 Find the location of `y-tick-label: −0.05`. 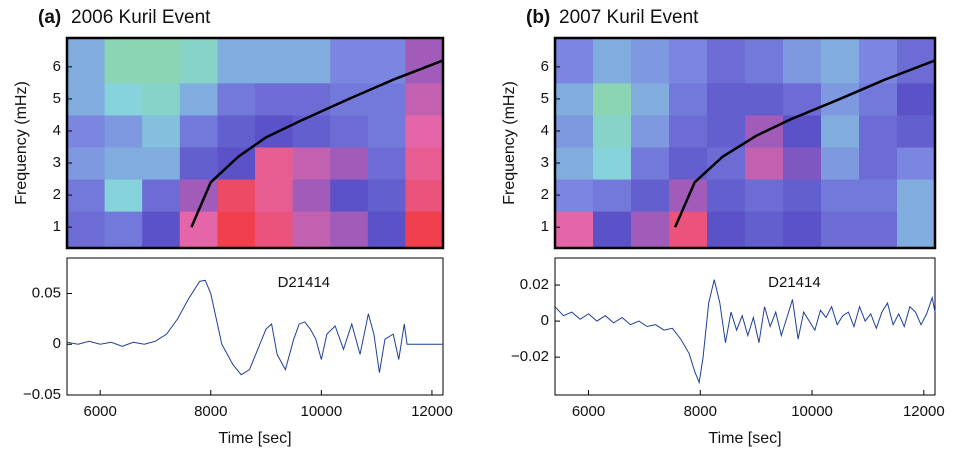

y-tick-label: −0.05 is located at coordinates (42, 394).